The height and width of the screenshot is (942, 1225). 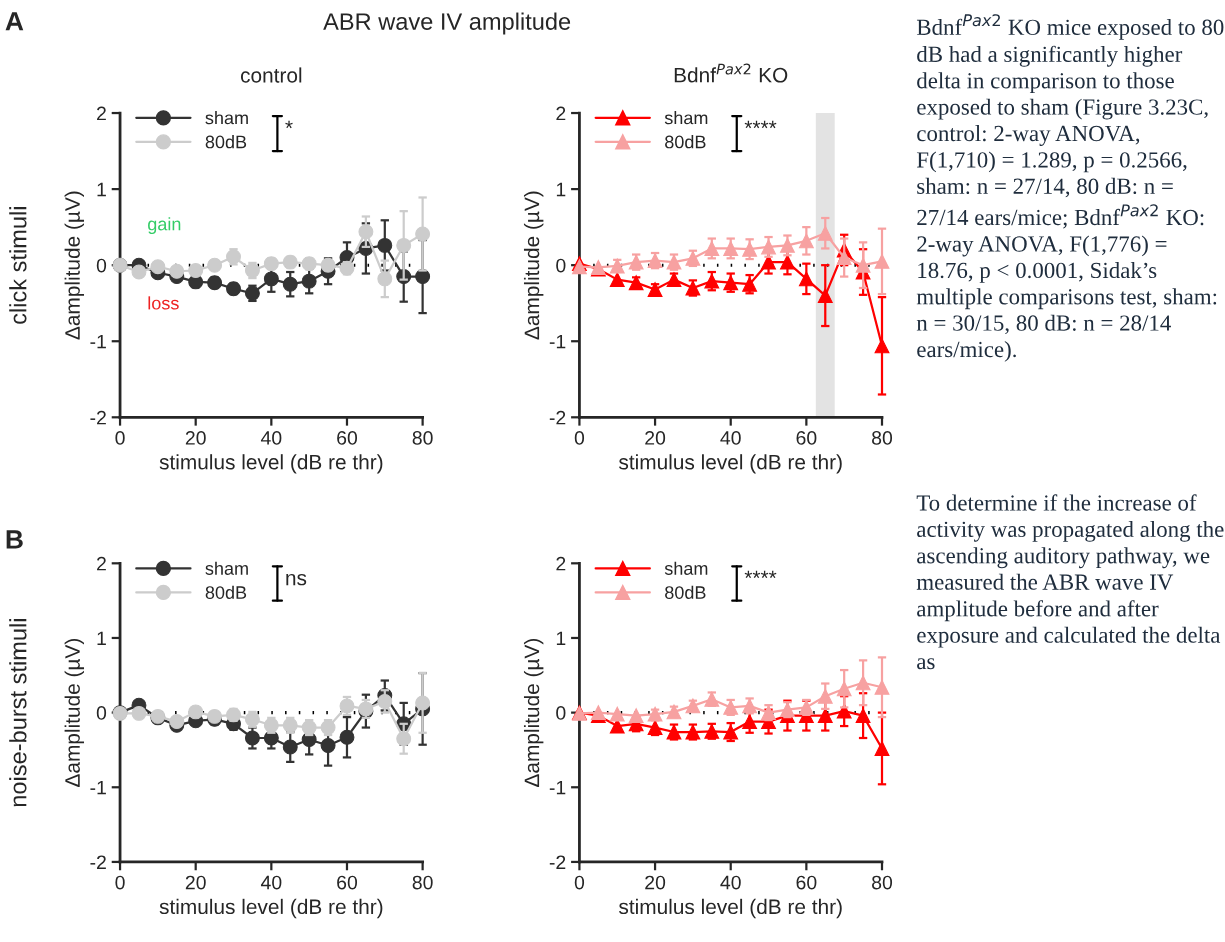 What do you see at coordinates (296, 579) in the screenshot?
I see `annotation: ns` at bounding box center [296, 579].